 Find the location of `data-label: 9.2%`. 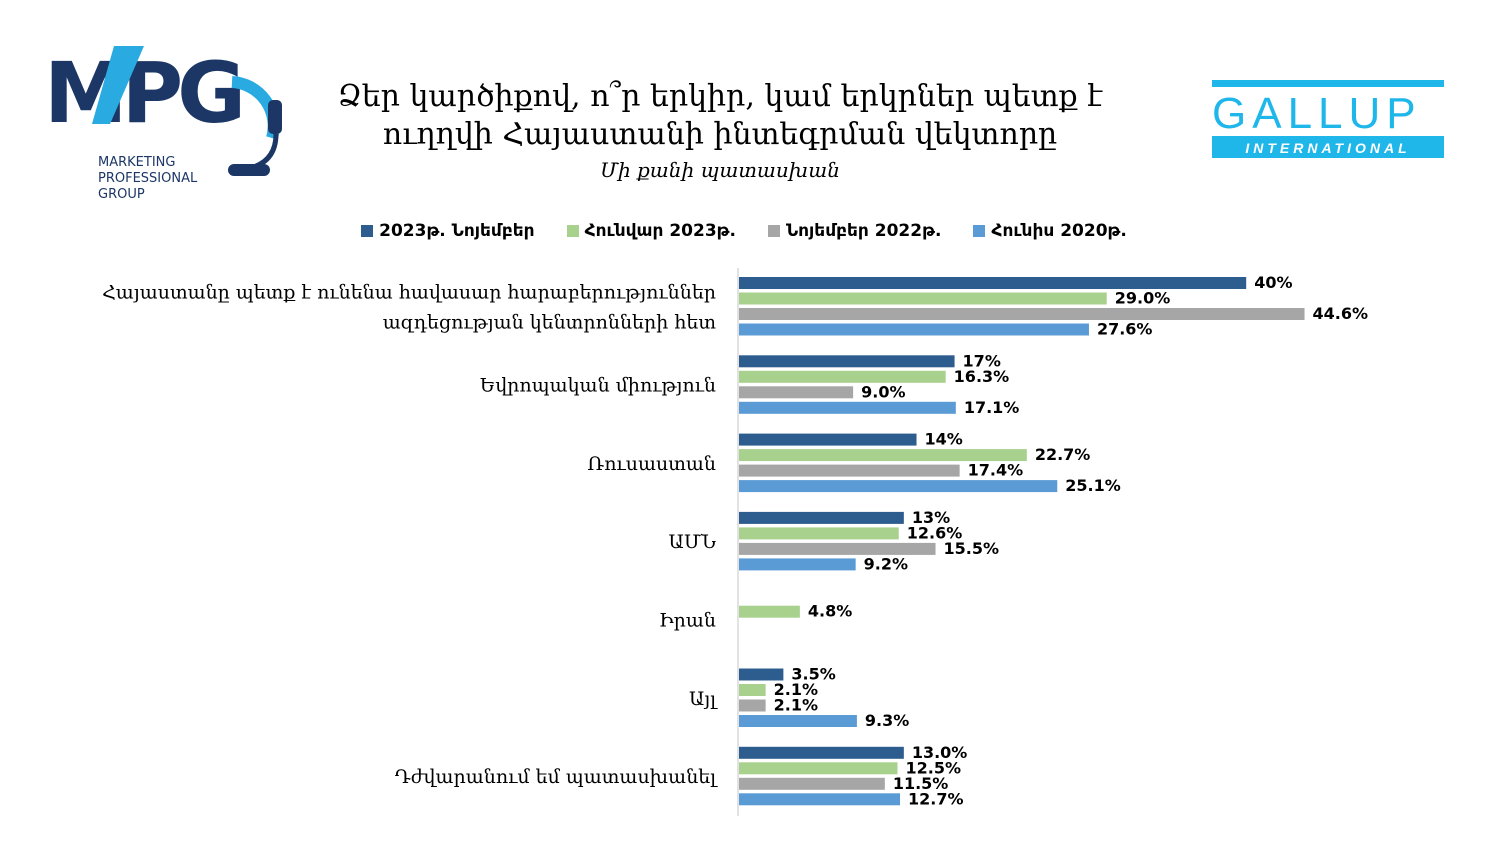

data-label: 9.2% is located at coordinates (886, 563).